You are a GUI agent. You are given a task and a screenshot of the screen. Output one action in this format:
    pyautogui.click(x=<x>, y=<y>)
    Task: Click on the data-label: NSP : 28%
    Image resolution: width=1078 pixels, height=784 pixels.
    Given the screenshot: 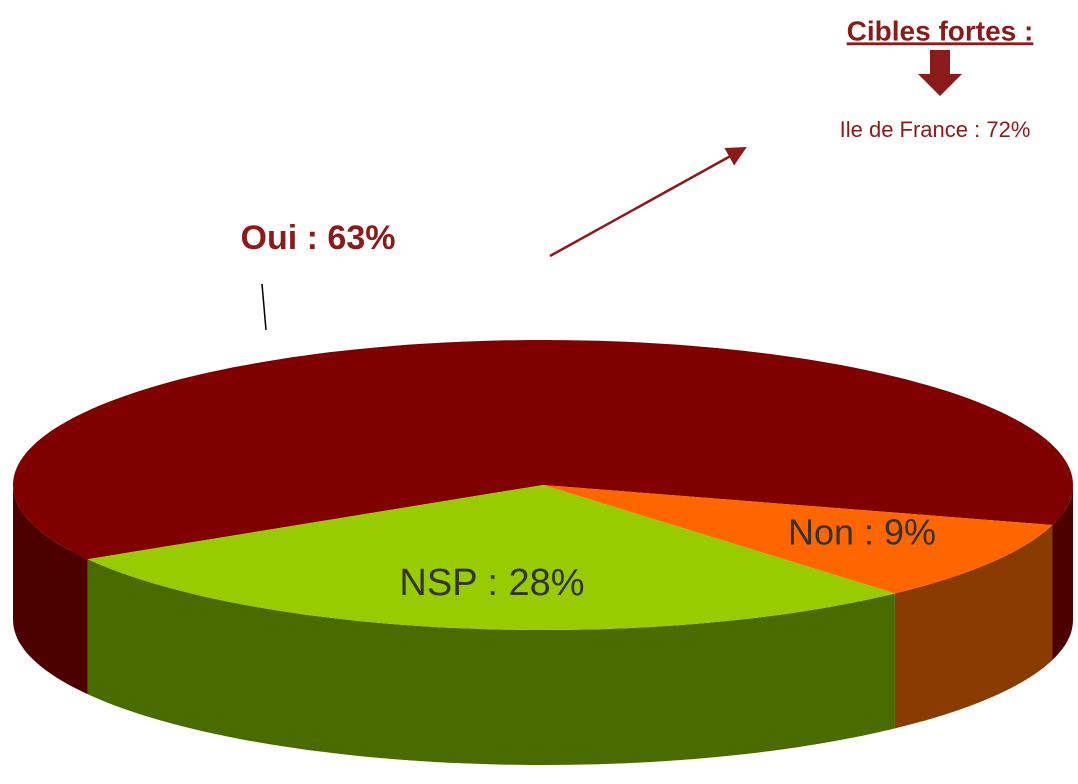 What is the action you would take?
    pyautogui.click(x=491, y=583)
    